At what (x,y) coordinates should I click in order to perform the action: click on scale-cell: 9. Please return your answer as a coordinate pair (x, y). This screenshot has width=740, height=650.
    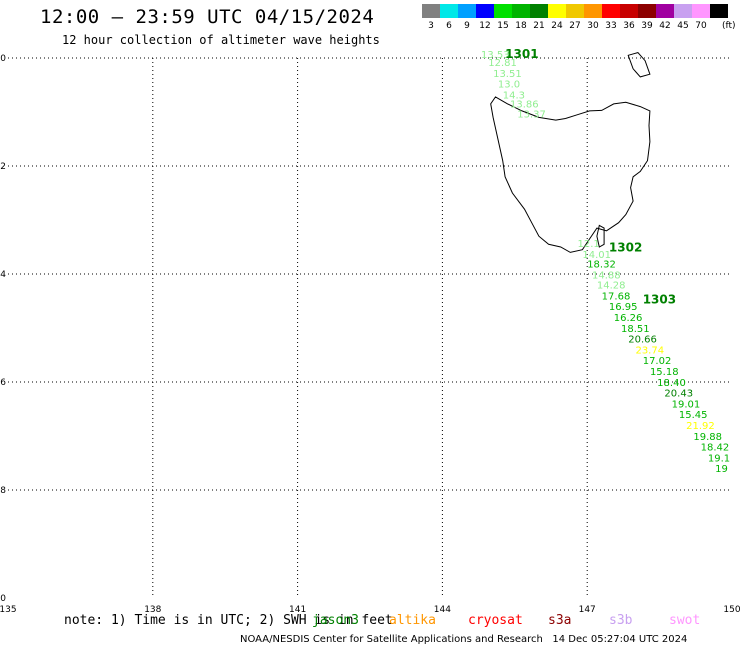
    Looking at the image, I should click on (467, 17).